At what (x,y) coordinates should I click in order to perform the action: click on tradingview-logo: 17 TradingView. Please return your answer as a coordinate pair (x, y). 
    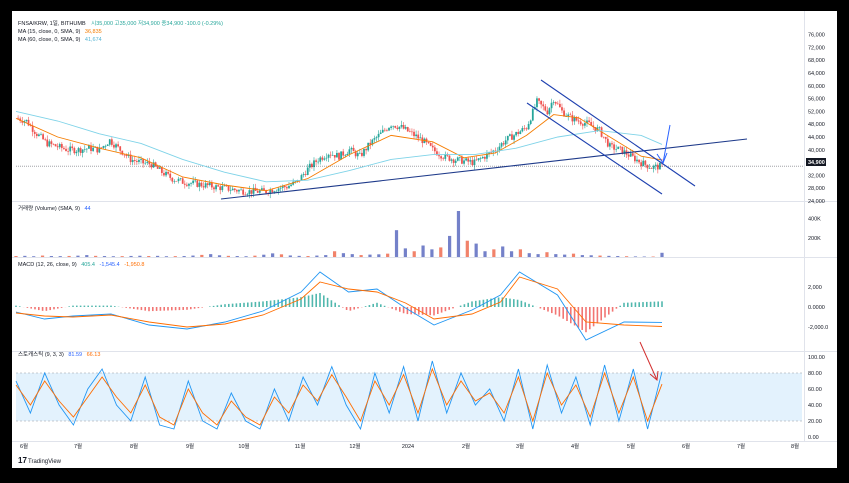
    Looking at the image, I should click on (40, 460).